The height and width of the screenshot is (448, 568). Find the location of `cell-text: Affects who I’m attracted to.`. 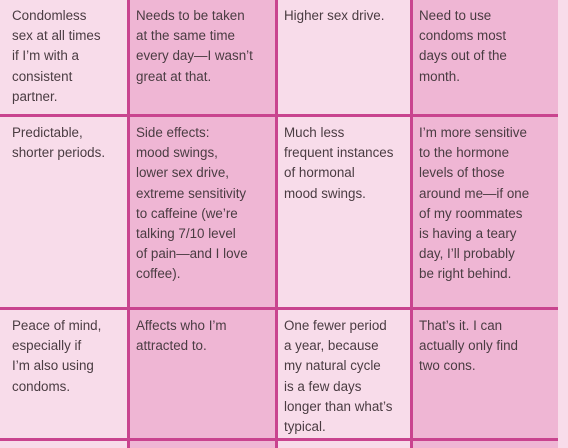

cell-text: Affects who I’m attracted to. is located at coordinates (181, 336).